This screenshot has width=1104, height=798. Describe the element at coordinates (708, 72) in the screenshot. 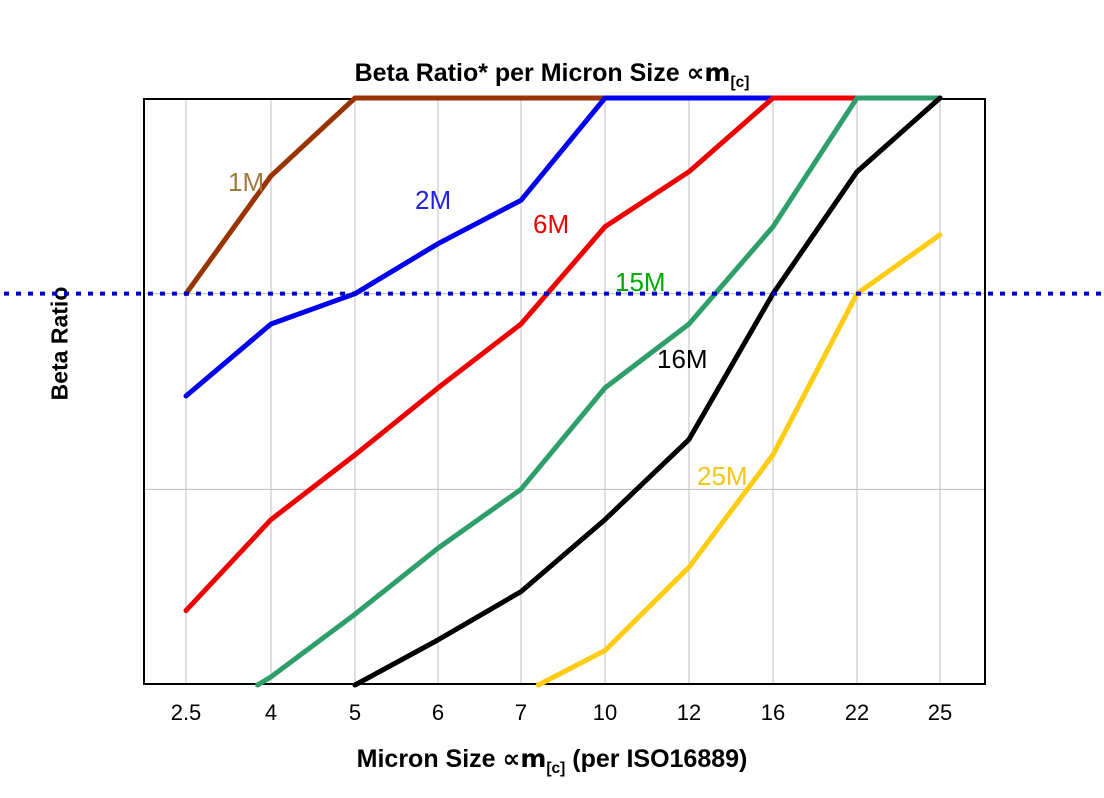

I see `chart-title-symbol: ∝m` at that location.